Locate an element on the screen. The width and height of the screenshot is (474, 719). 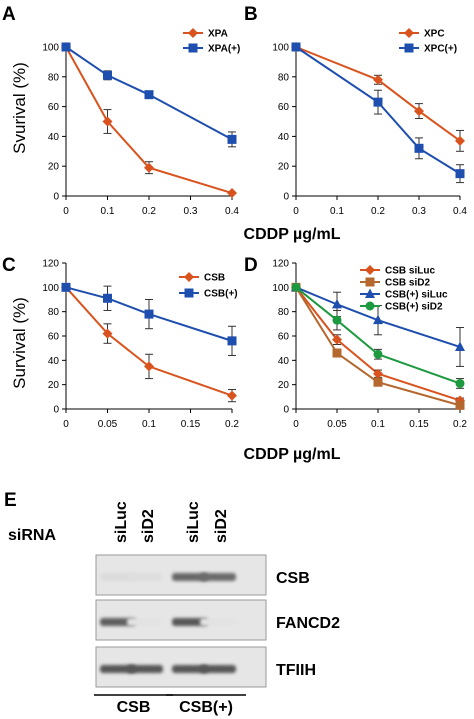
group-label: CSB(+) is located at coordinates (206, 707).